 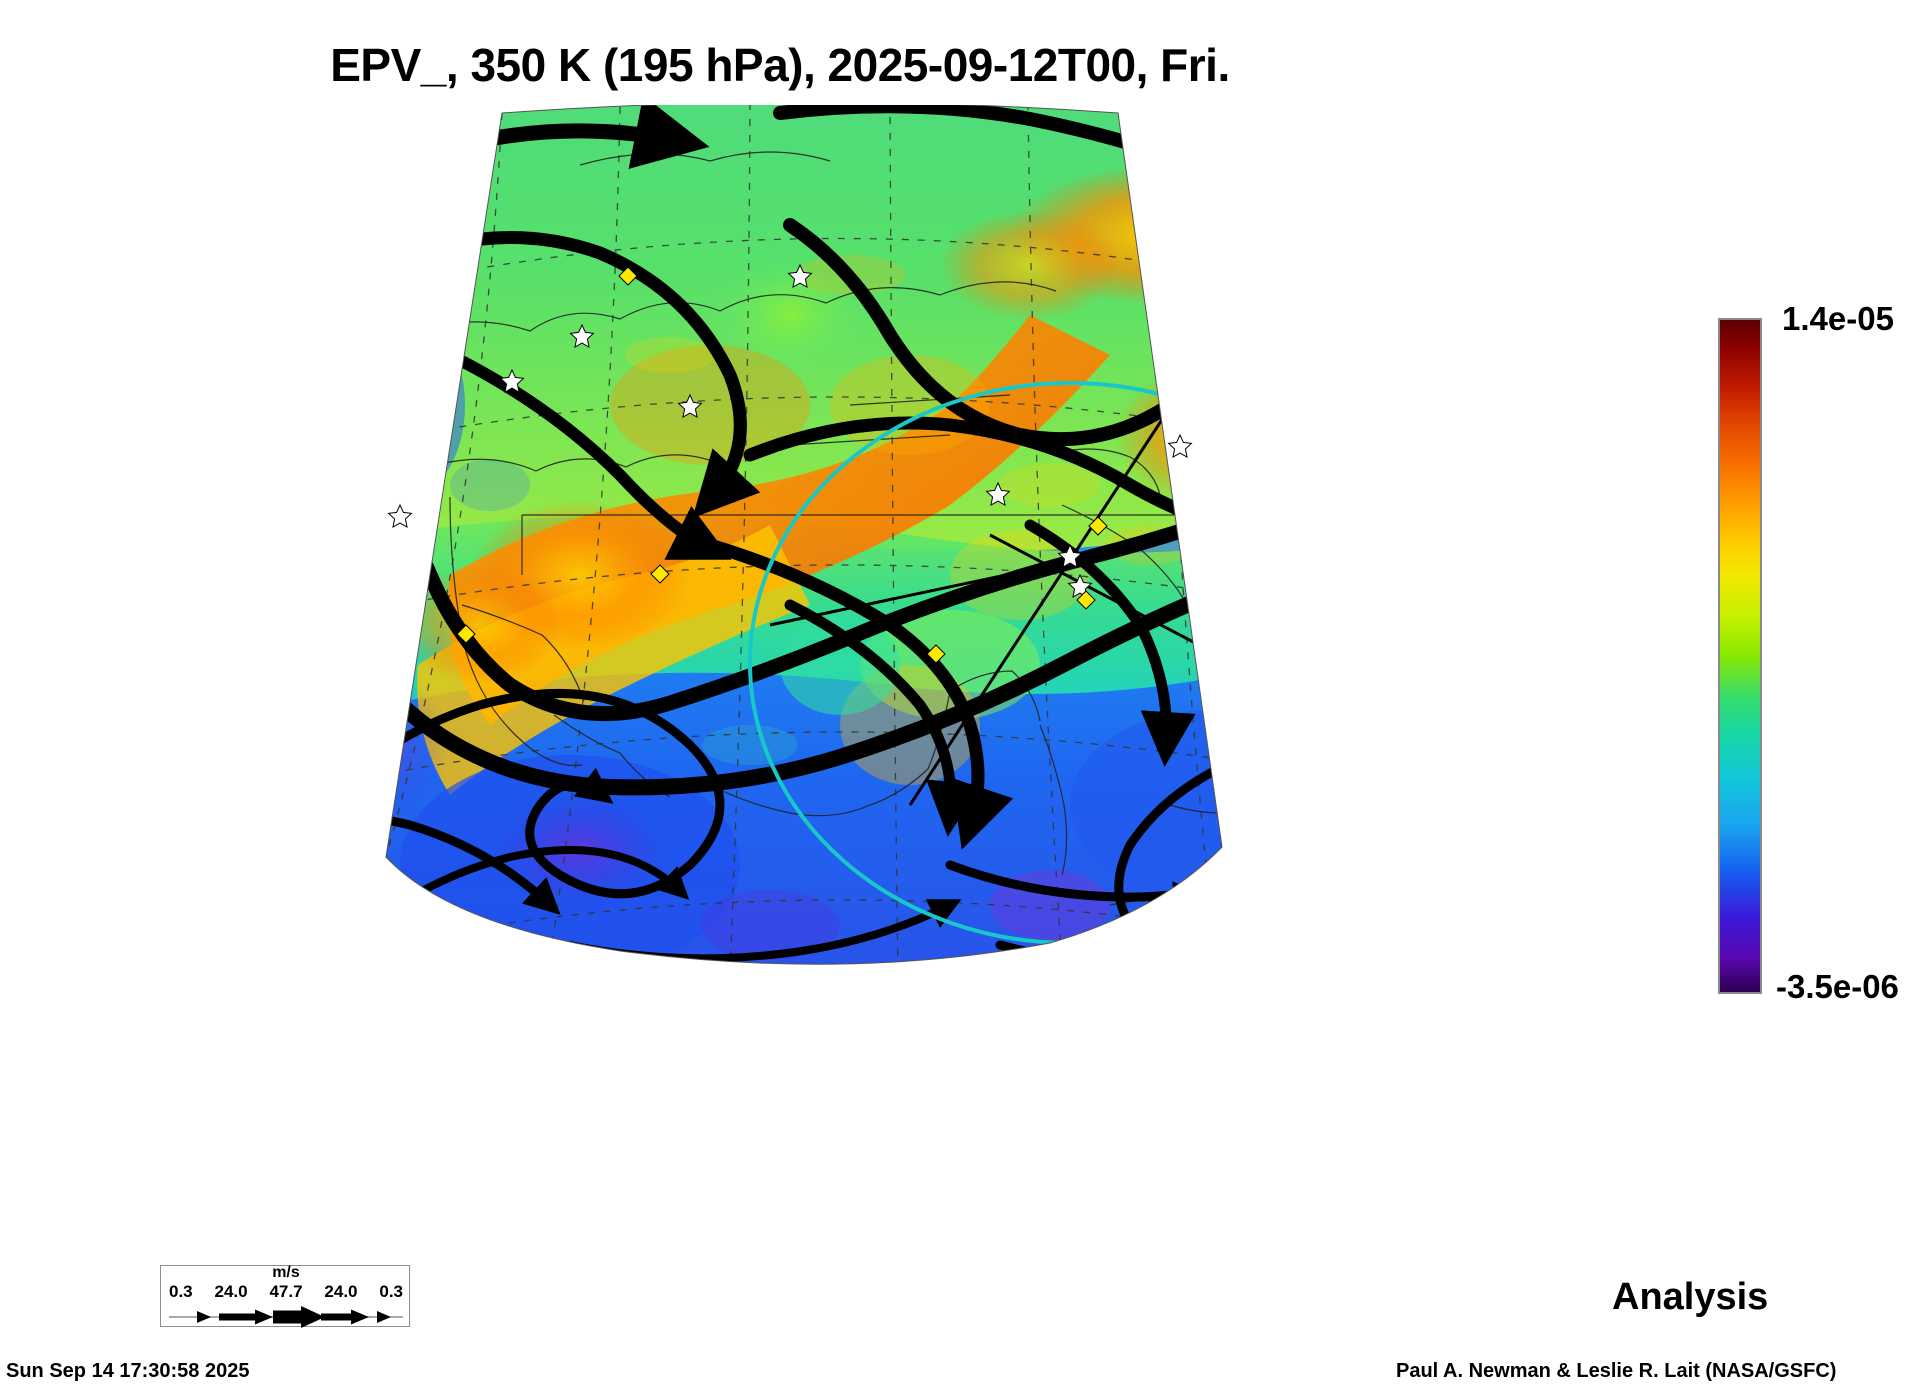 I want to click on wind-speed-legend: m/s 0.3 24.0 47.7 24.0 0.3, so click(x=285, y=1296).